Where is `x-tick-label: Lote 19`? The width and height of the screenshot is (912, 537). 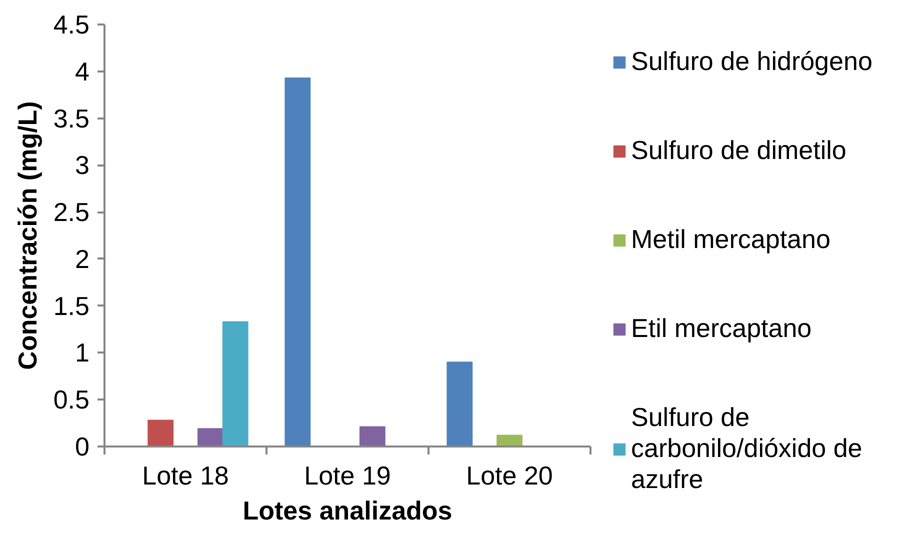 x-tick-label: Lote 19 is located at coordinates (347, 475).